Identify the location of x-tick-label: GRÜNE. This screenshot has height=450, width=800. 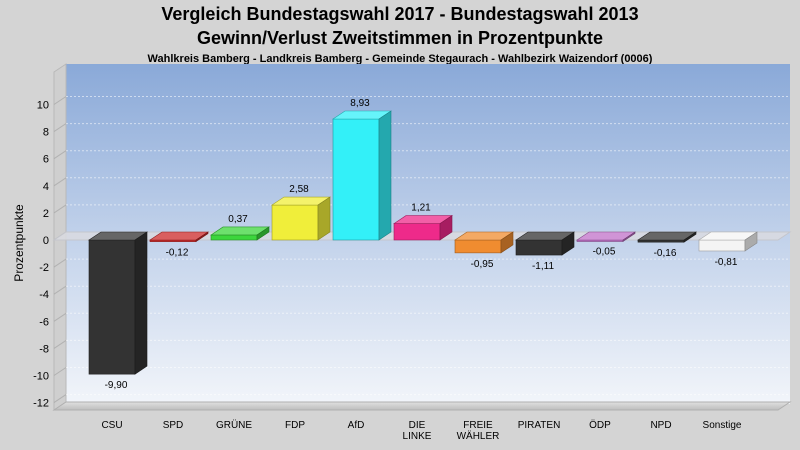
(234, 425).